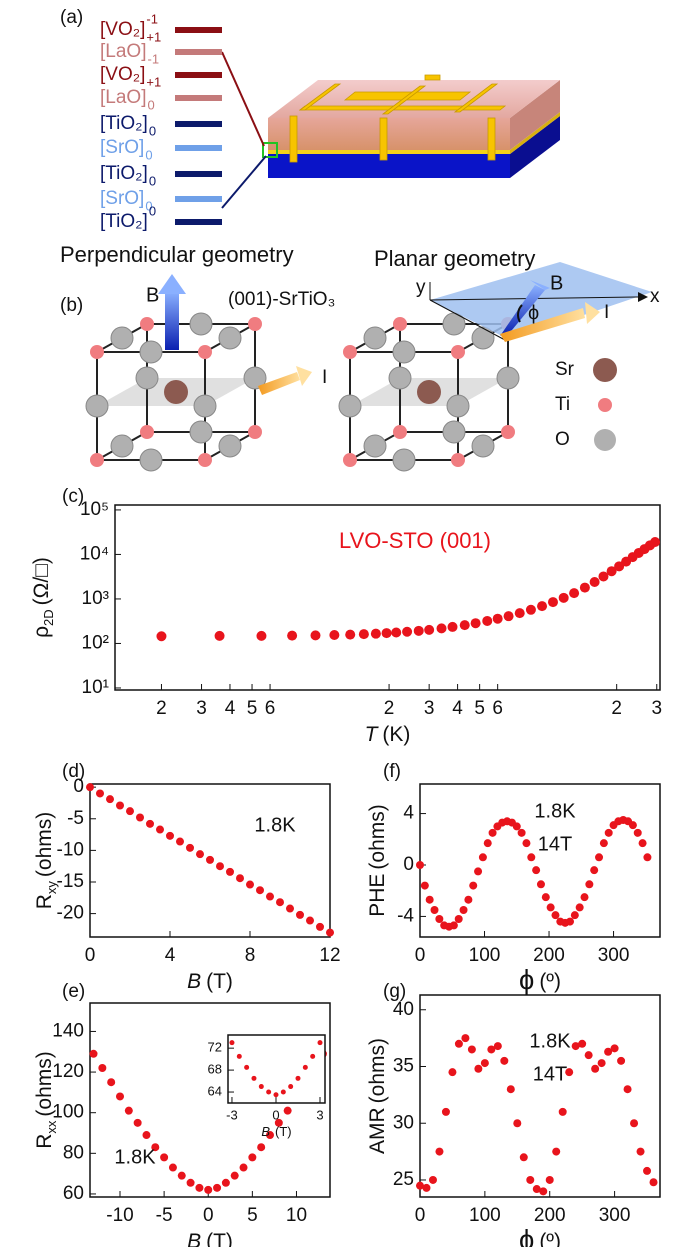  What do you see at coordinates (95, 598) in the screenshot?
I see `y-tick-label: 10³` at bounding box center [95, 598].